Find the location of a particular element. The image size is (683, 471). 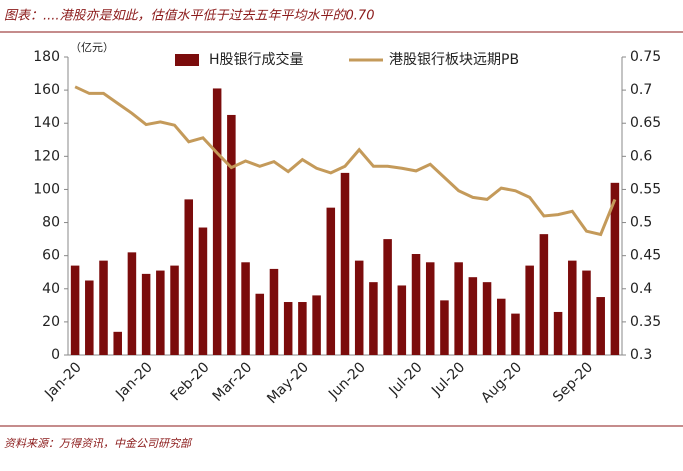

y2-tick-label: 0.45 is located at coordinates (645, 256).